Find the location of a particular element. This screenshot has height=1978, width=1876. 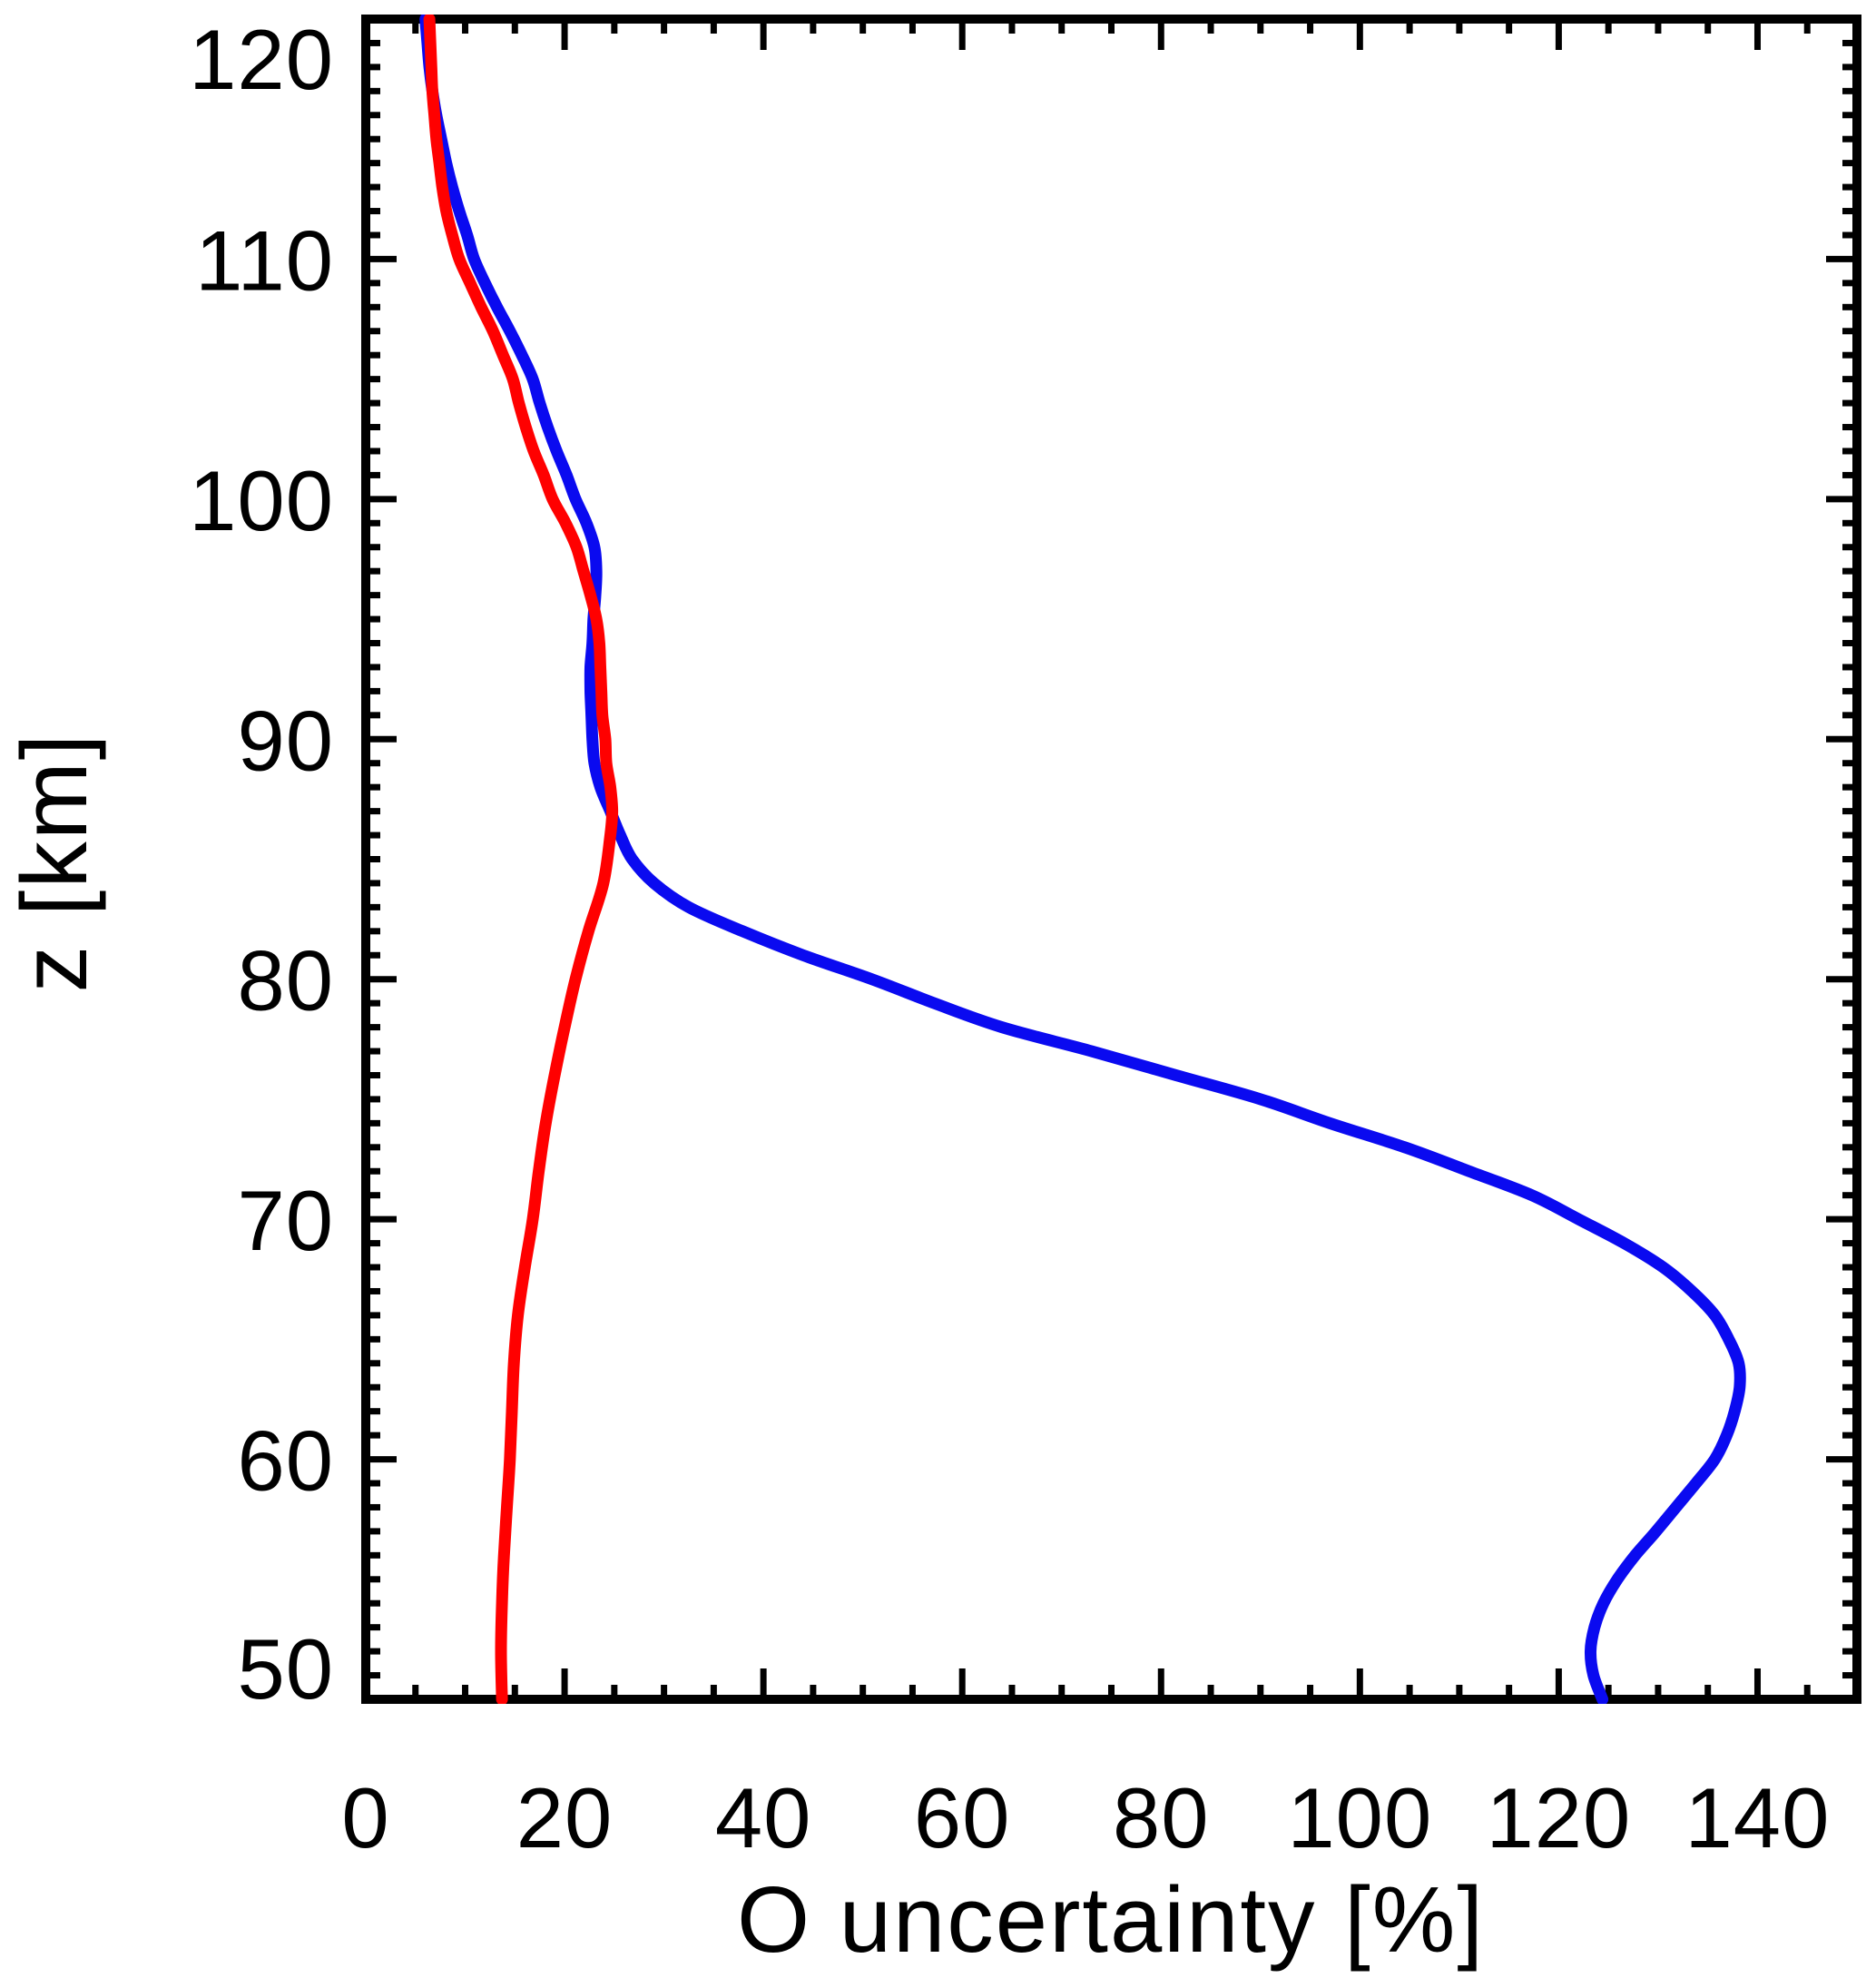

y-tick-label: 120 is located at coordinates (261, 60).